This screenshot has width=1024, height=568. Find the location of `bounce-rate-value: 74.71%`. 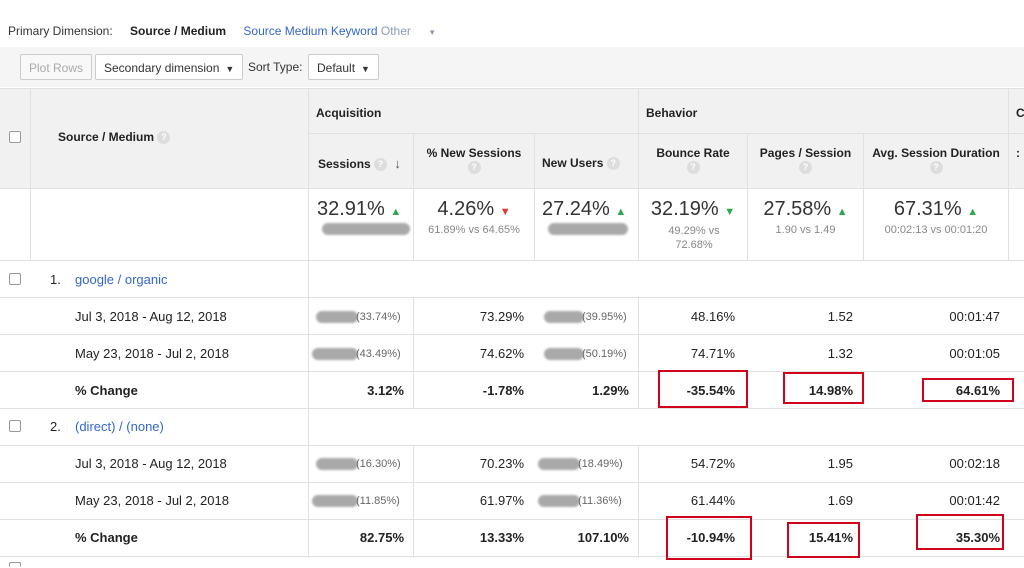

bounce-rate-value: 74.71% is located at coordinates (712, 353).